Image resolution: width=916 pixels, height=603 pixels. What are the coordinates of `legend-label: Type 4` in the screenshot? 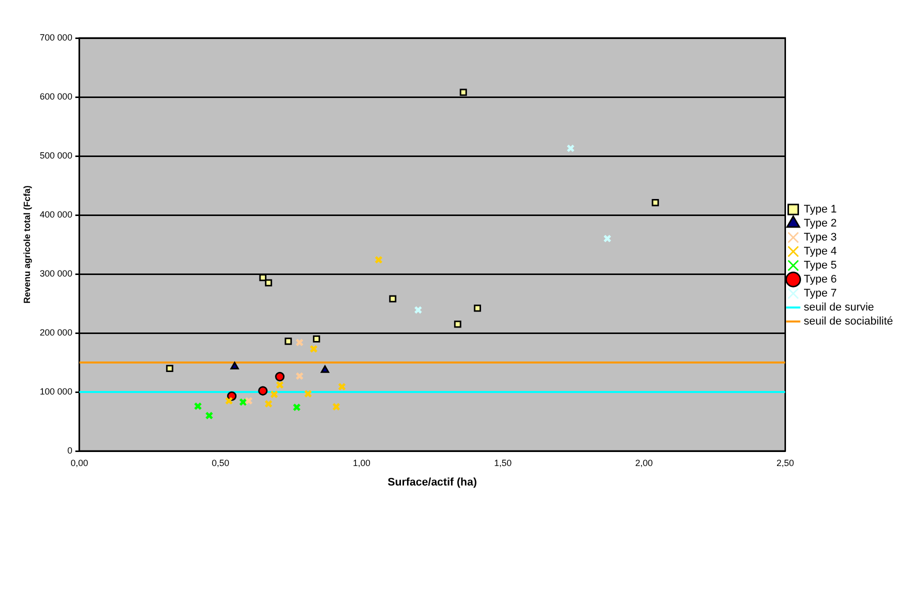 It's located at (820, 252).